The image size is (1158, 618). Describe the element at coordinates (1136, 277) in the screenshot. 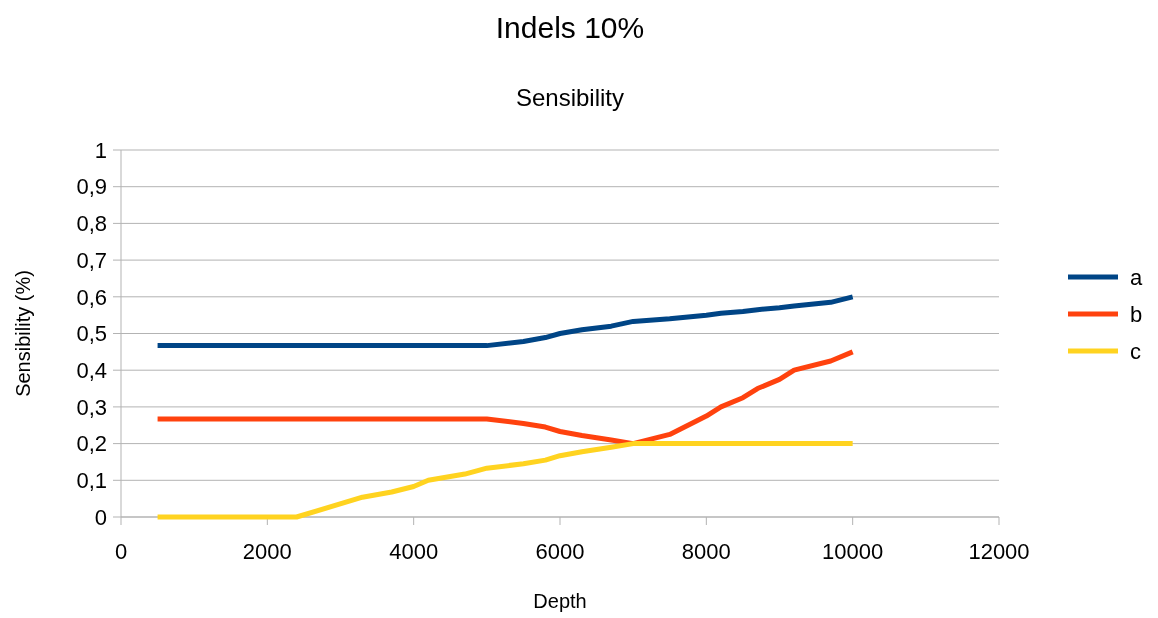

I see `legend-label: a` at that location.